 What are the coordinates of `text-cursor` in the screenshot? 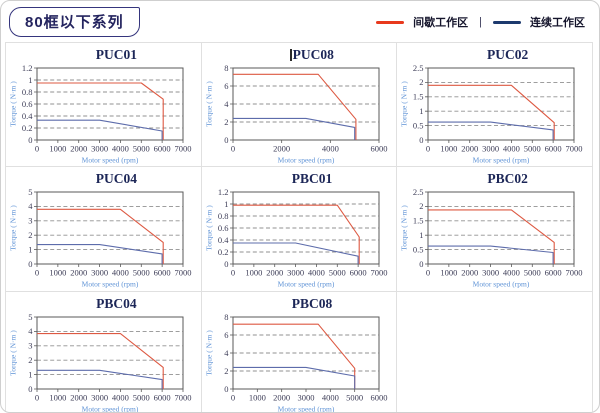 It's located at (291, 55).